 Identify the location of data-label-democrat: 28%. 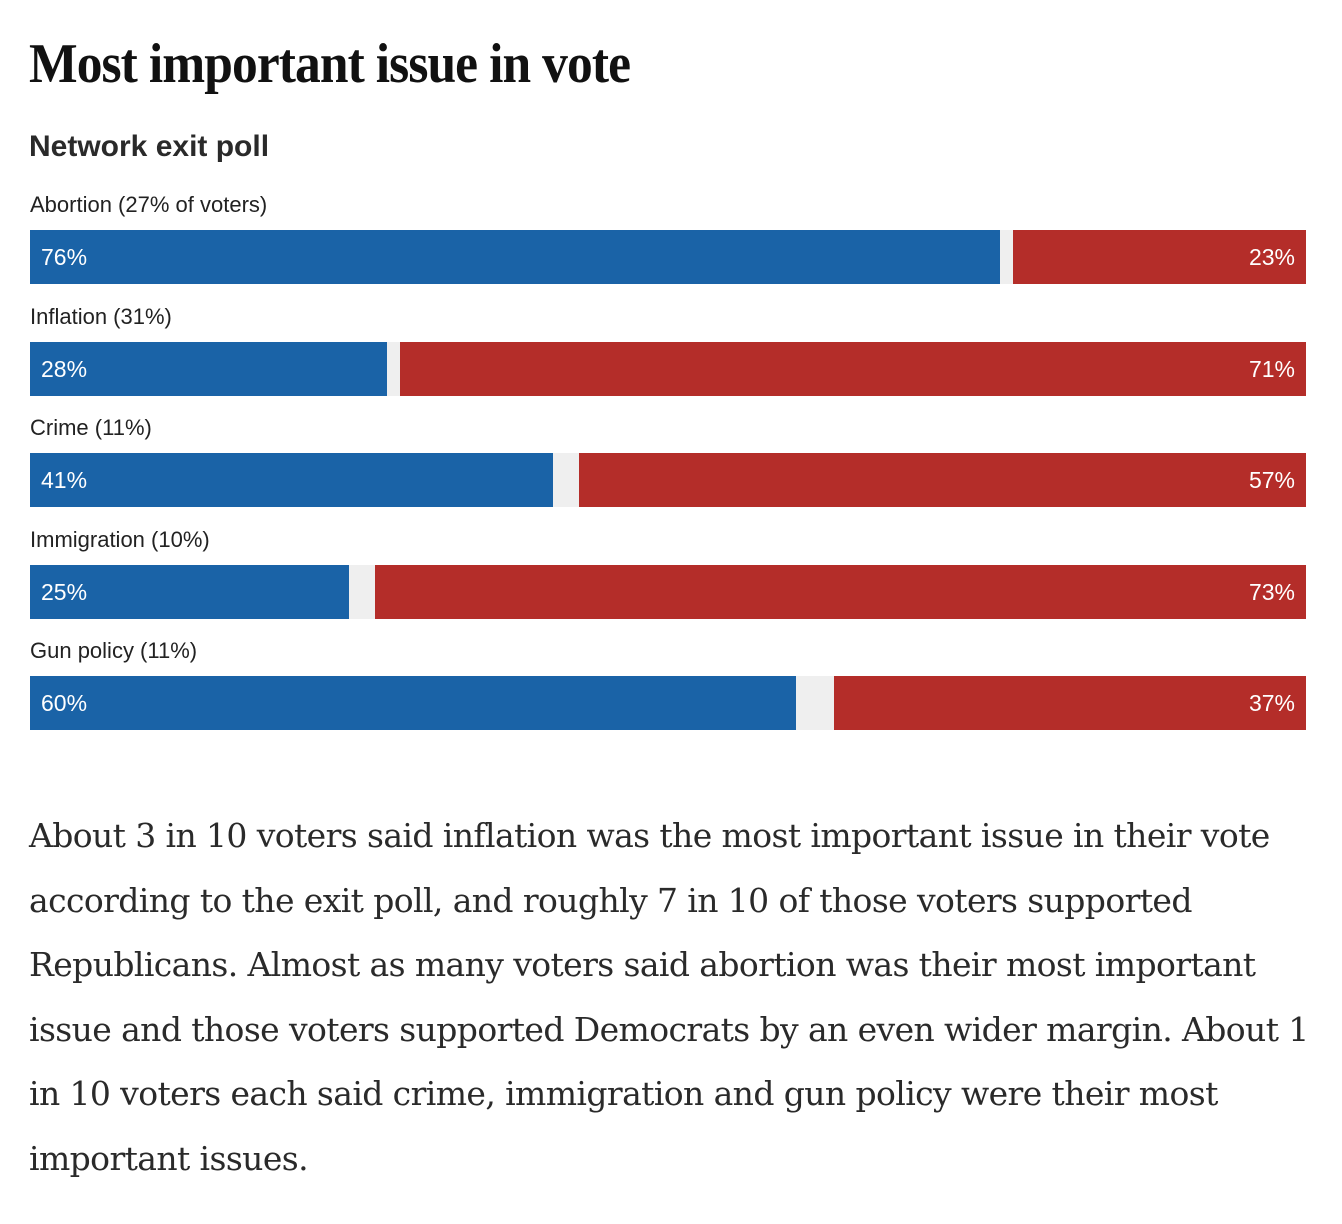
(64, 368).